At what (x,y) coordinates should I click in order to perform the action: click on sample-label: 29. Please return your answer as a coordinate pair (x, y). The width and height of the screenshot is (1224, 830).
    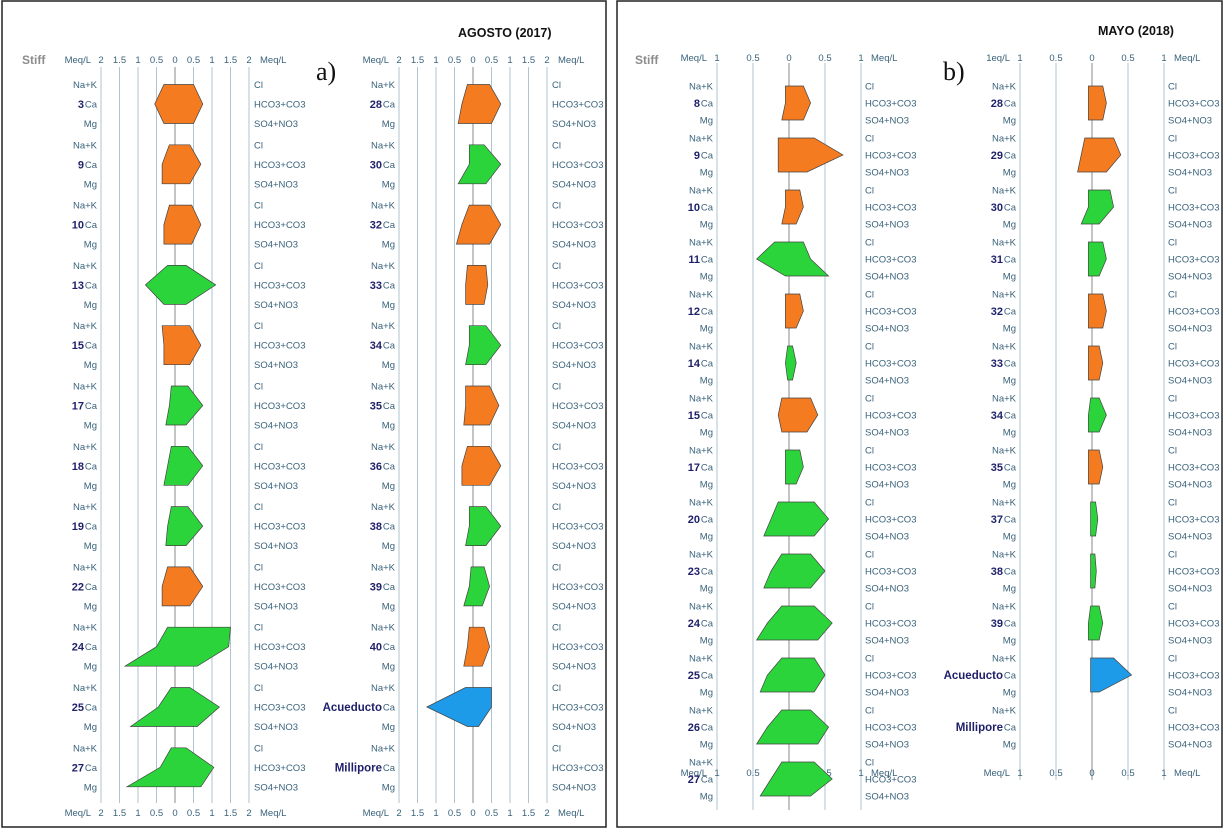
    Looking at the image, I should click on (997, 156).